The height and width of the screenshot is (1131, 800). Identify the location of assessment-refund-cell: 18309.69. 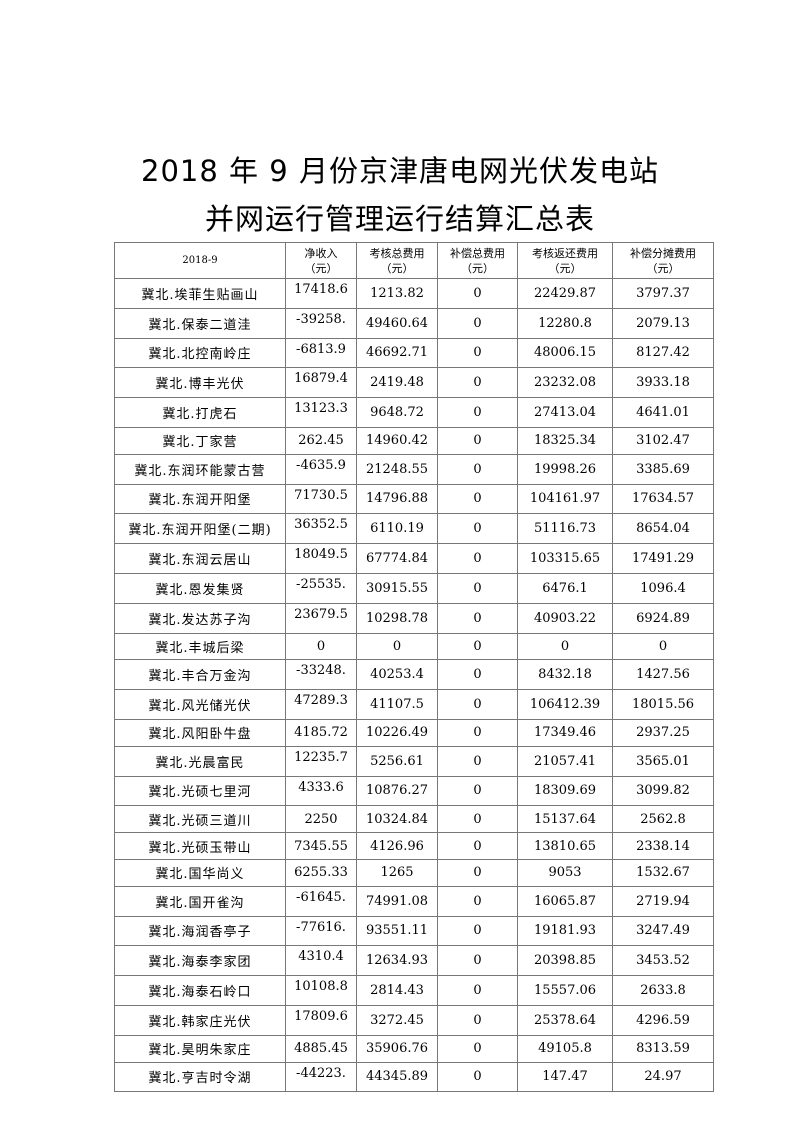
(565, 791).